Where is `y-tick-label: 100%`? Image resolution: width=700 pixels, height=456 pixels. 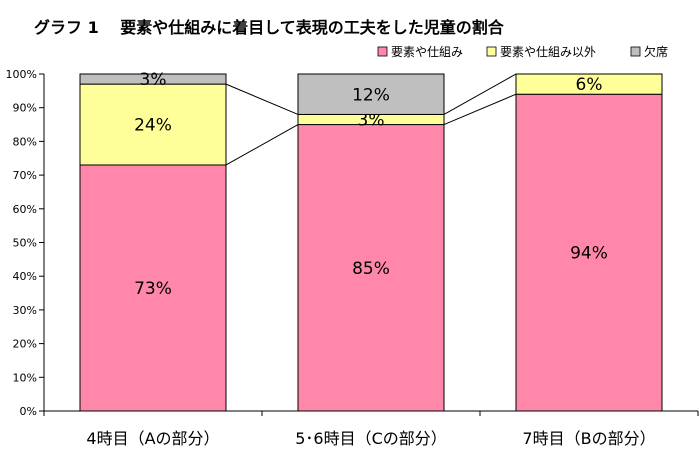
y-tick-label: 100% is located at coordinates (21, 74).